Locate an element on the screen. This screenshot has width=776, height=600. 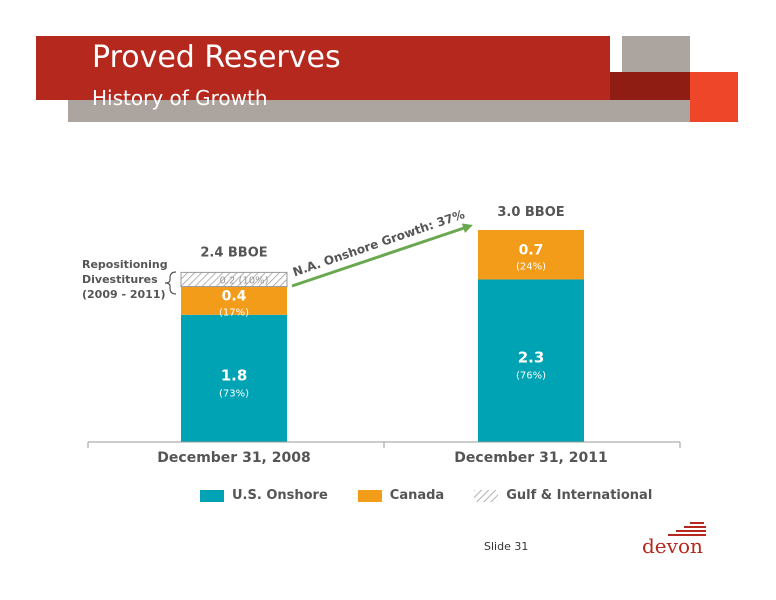
bar-gulf-international is located at coordinates (234, 279).